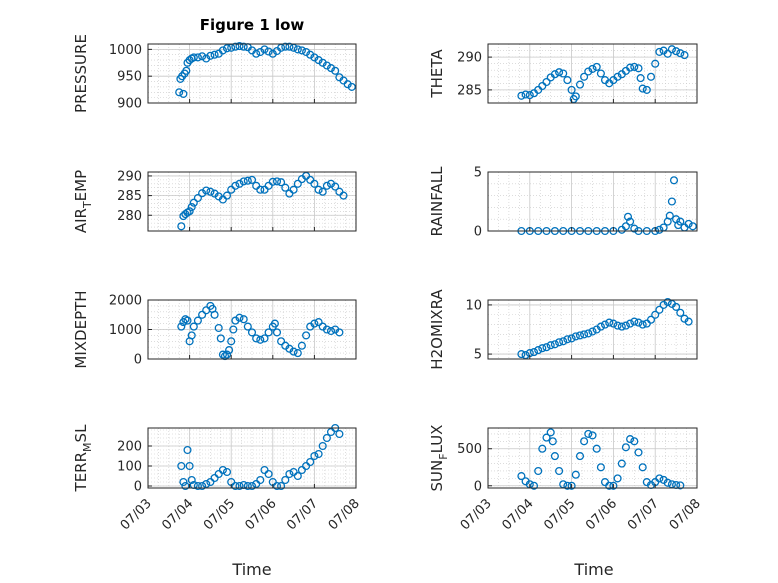 This screenshot has height=583, width=778. Describe the element at coordinates (125, 50) in the screenshot. I see `y-tick-label: 1000` at that location.